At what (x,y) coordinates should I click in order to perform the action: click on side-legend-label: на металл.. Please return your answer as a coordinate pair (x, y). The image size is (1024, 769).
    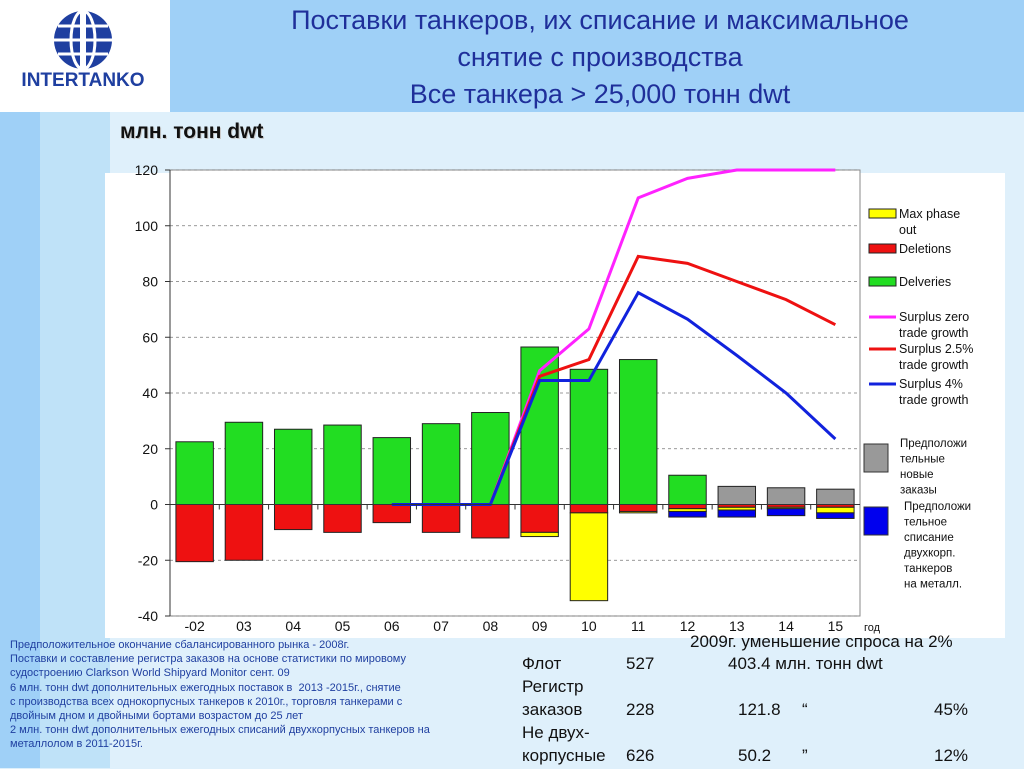
    Looking at the image, I should click on (933, 585).